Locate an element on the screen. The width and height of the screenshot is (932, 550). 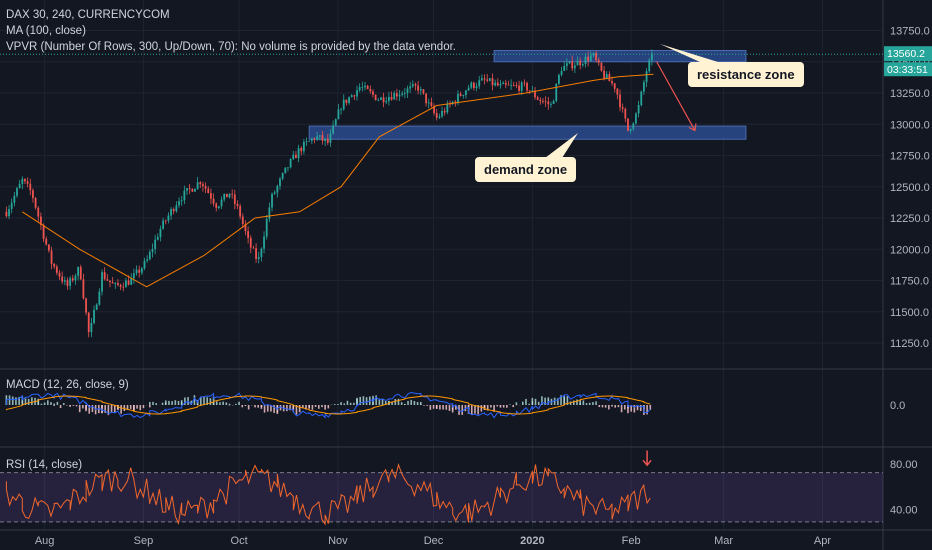
price-tick-label: 13750.0 is located at coordinates (910, 32).